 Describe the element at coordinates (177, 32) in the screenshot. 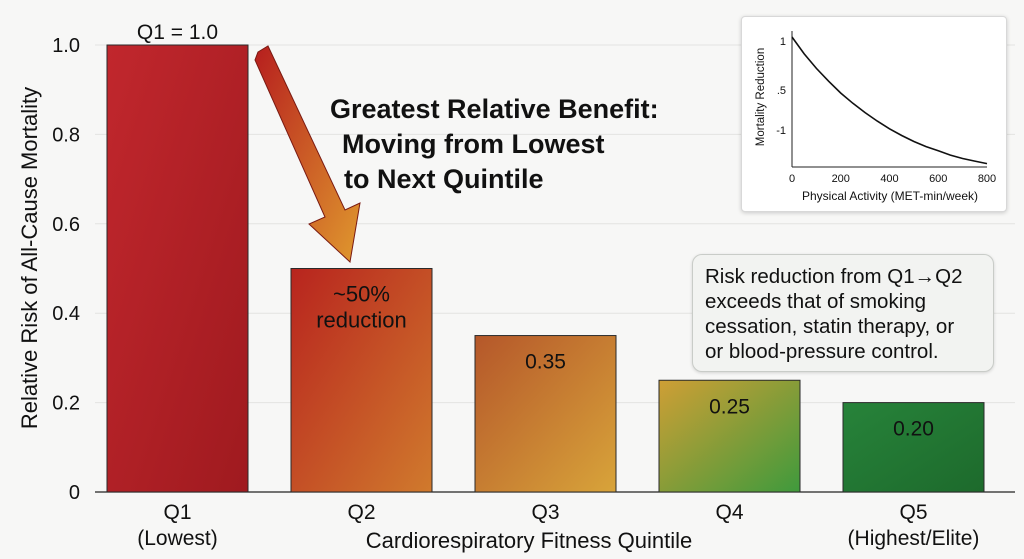

I see `data-label: Q1 = 1.0` at that location.